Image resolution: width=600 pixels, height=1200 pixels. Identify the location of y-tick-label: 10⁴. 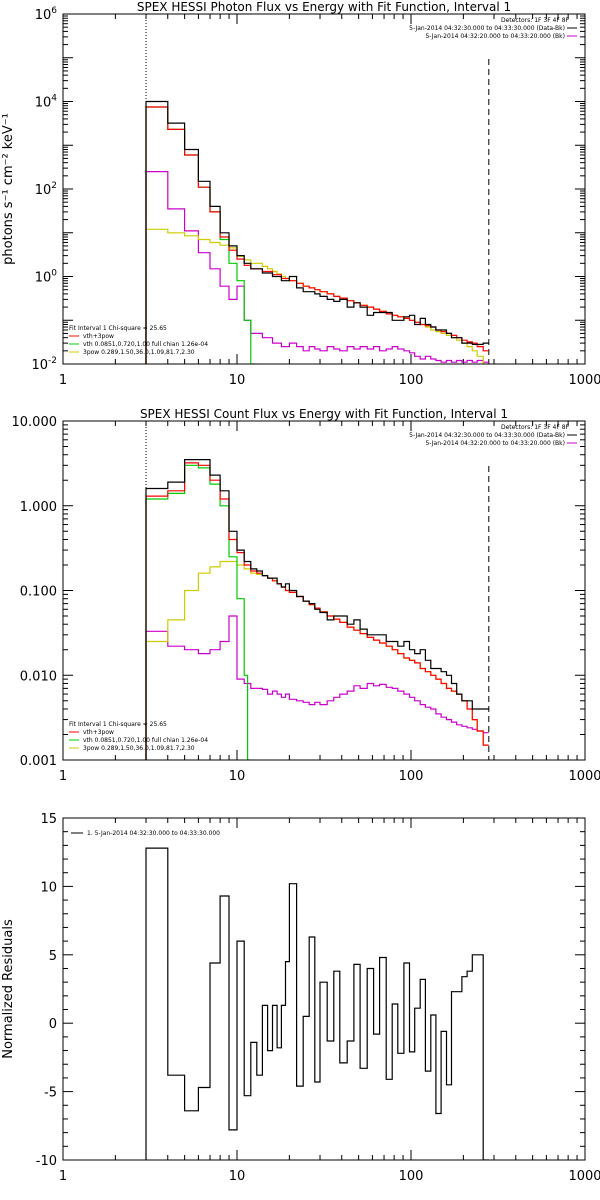
(46, 102).